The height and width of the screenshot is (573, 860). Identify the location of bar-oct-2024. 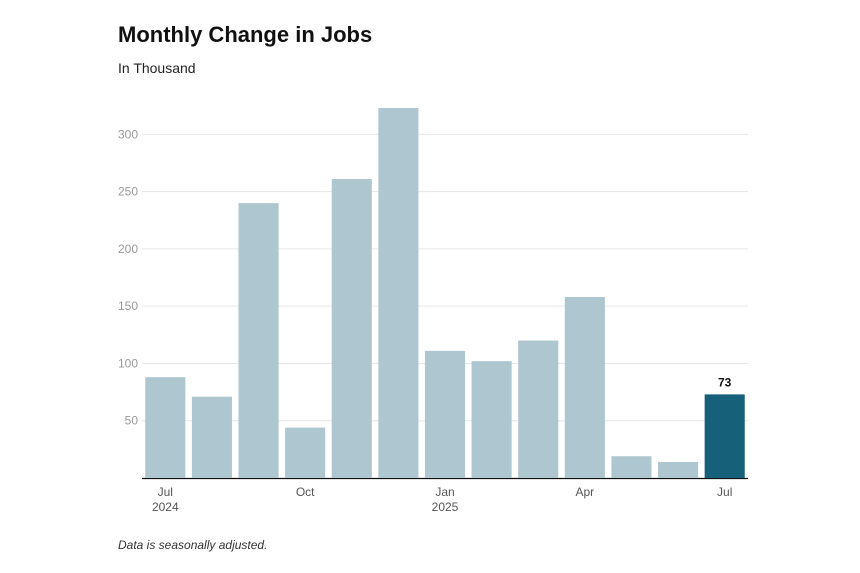
(305, 452).